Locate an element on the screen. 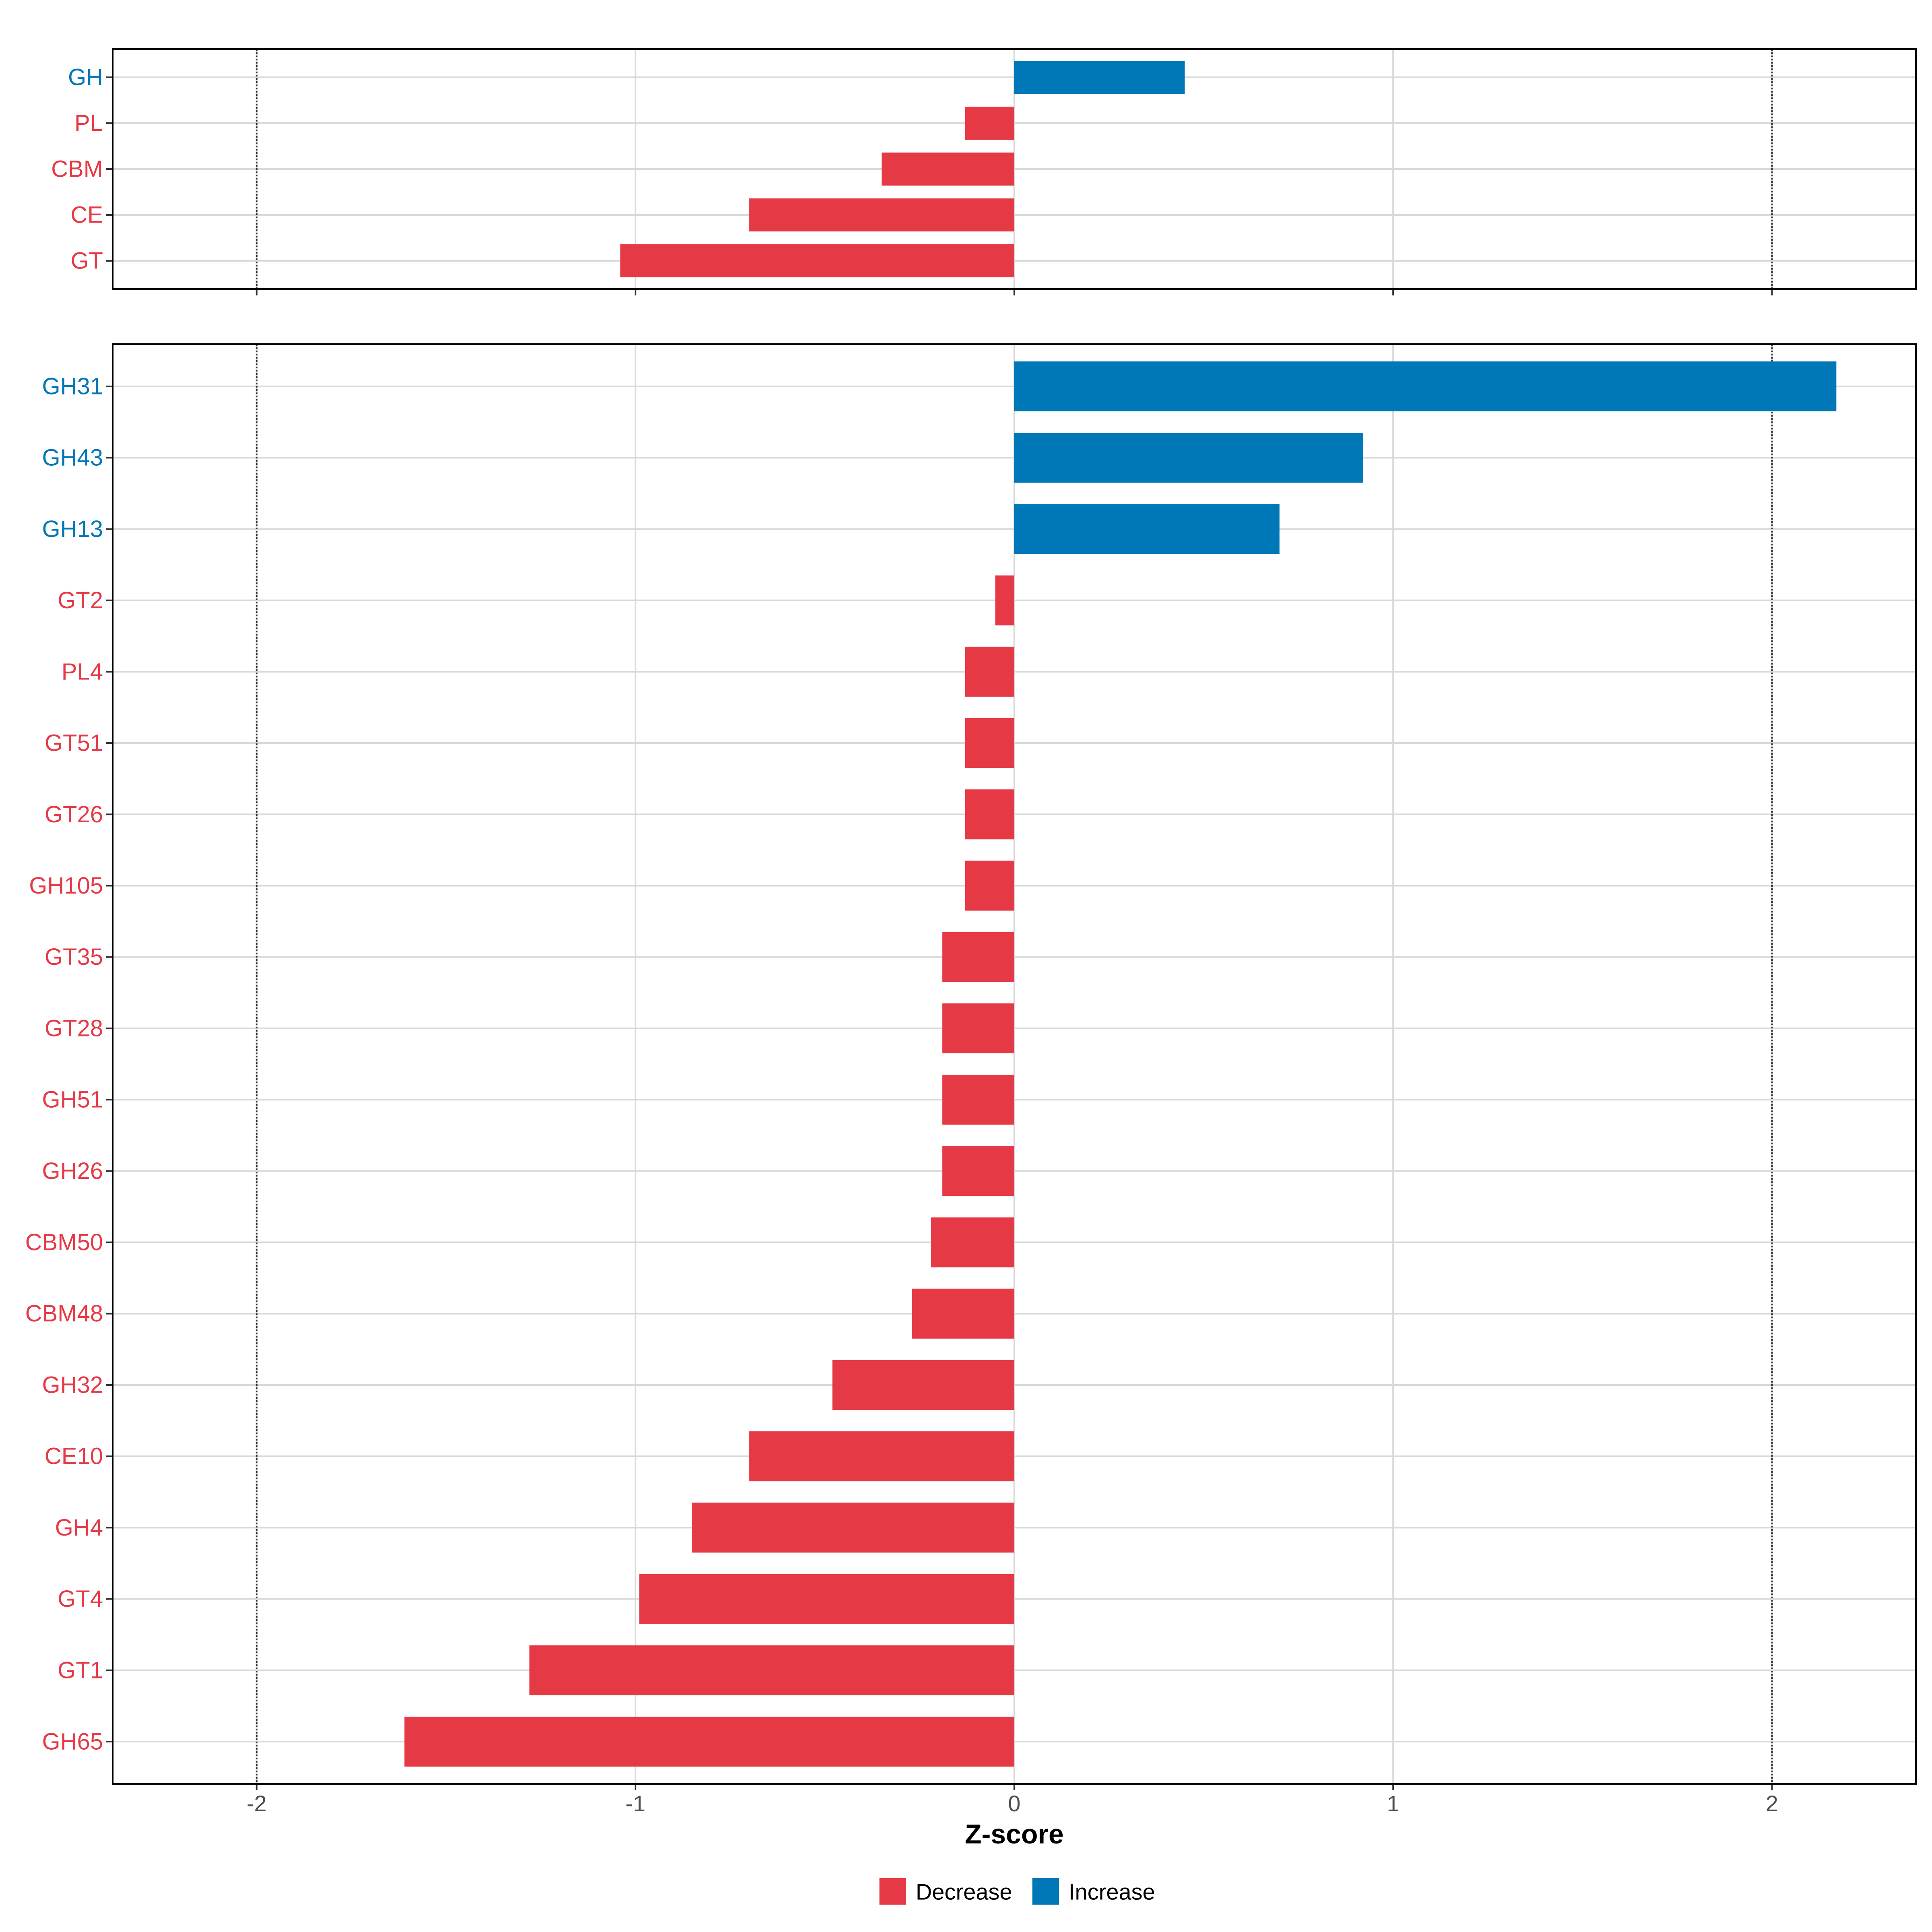 This screenshot has height=1932, width=1932. x-tick-label: -2 is located at coordinates (257, 1803).